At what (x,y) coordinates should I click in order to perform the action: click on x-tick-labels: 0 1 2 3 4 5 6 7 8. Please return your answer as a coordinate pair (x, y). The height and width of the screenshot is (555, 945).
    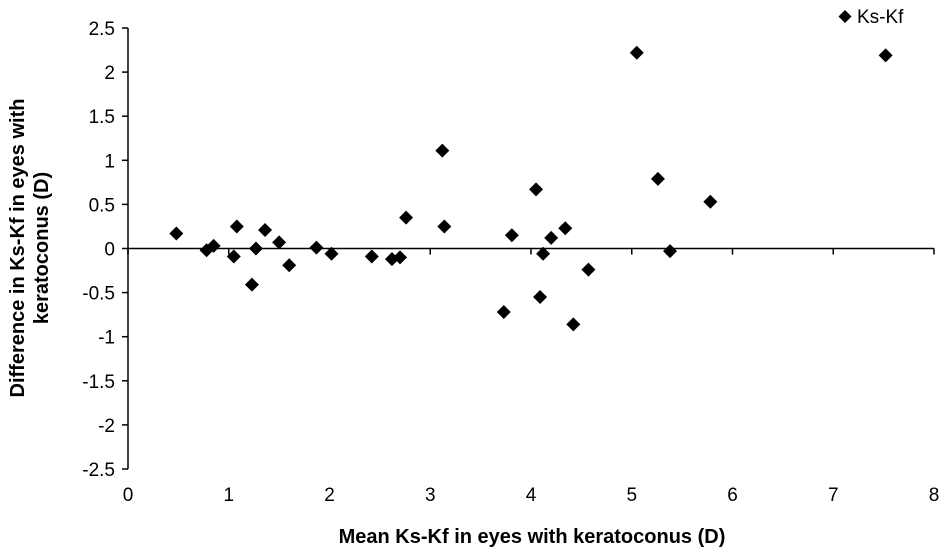
    Looking at the image, I should click on (531, 495).